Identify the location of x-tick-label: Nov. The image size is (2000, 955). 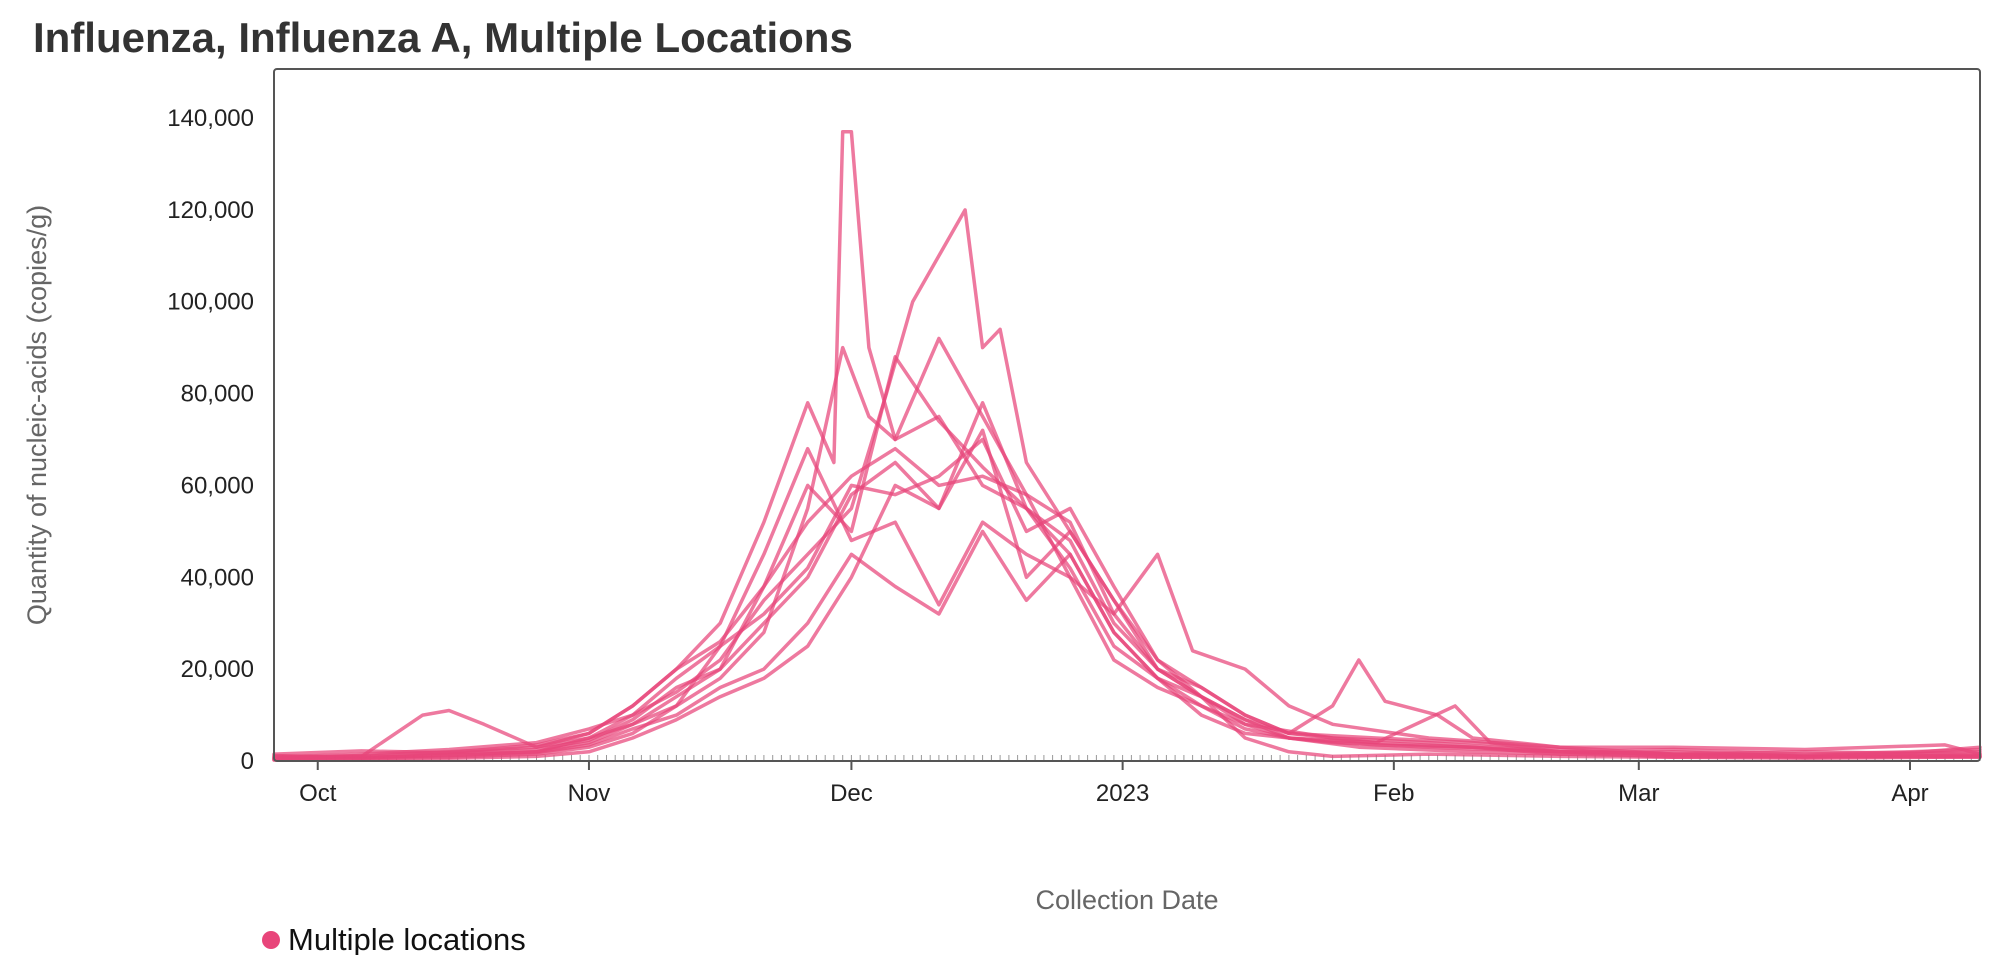
(589, 793).